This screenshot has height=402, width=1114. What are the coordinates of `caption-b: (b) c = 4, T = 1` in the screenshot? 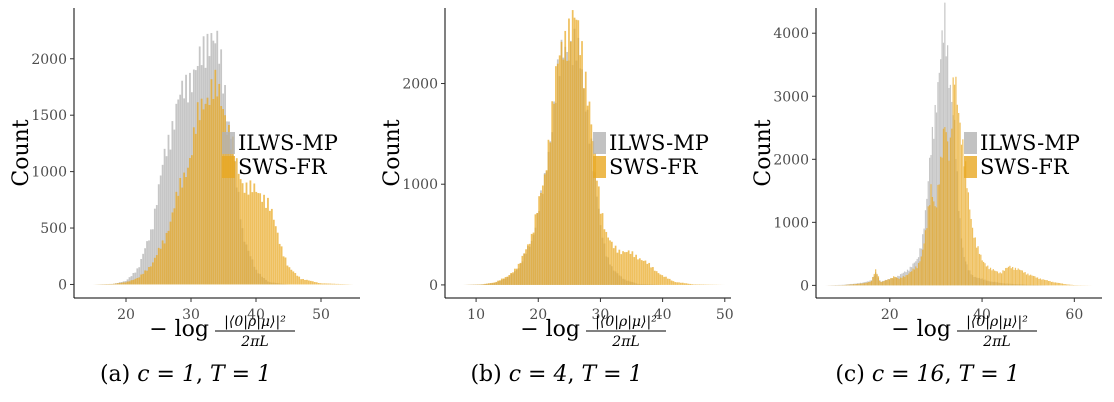 It's located at (556, 374).